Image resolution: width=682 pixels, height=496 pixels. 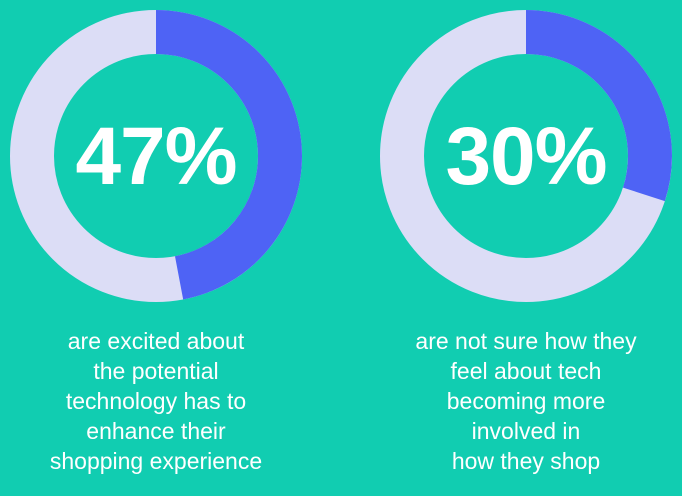 I want to click on caption-line: technology has to, so click(x=156, y=401).